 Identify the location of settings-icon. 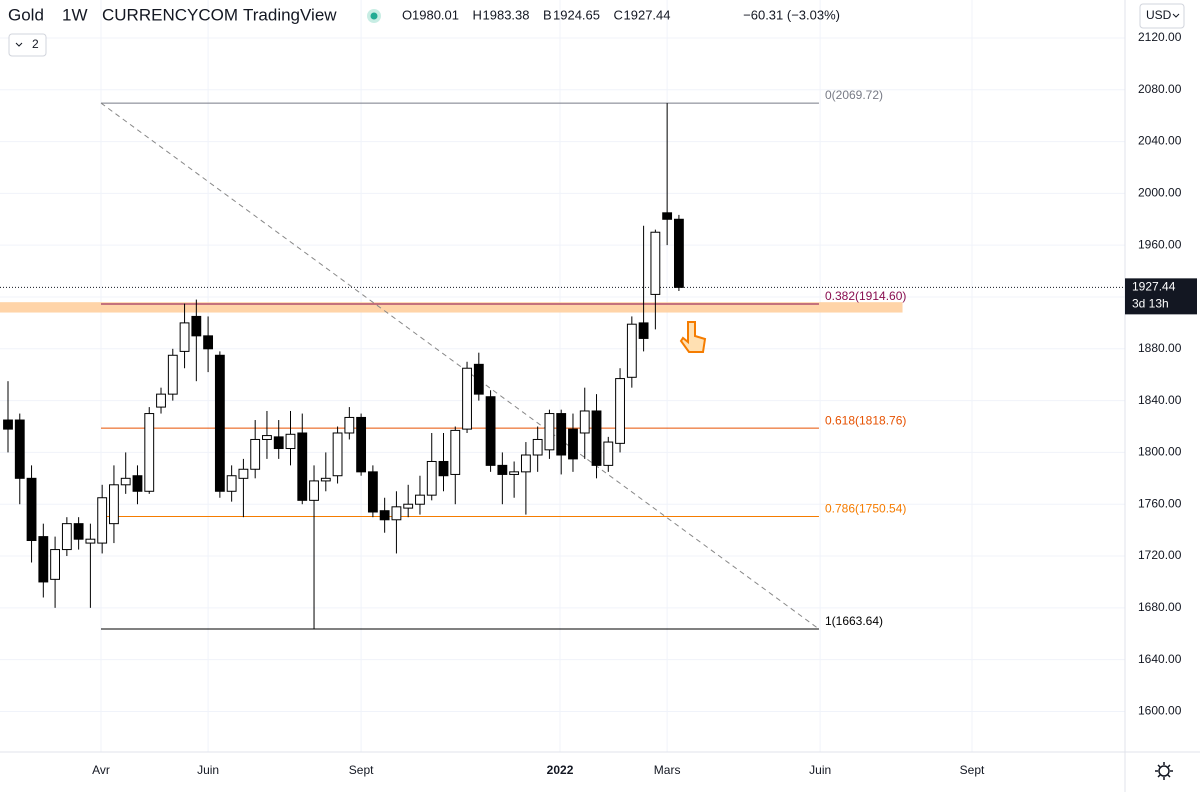
(1164, 771).